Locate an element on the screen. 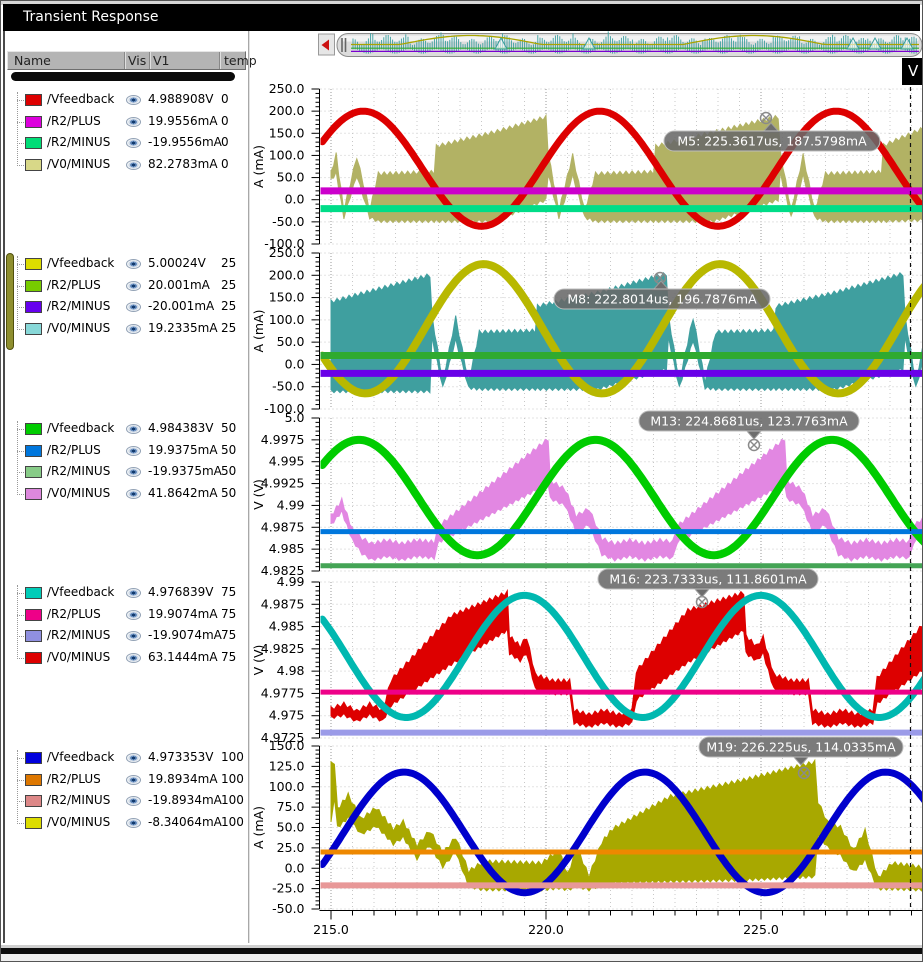 This screenshot has width=923, height=962. scroll-left-arrow-icon is located at coordinates (325, 45).